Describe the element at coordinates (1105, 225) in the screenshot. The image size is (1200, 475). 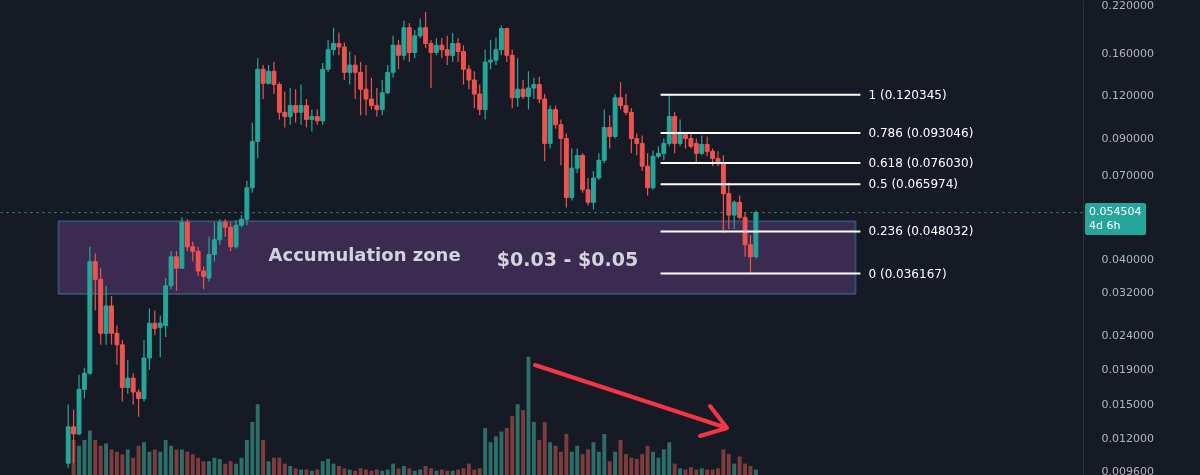
I see `text: 4d 6h` at that location.